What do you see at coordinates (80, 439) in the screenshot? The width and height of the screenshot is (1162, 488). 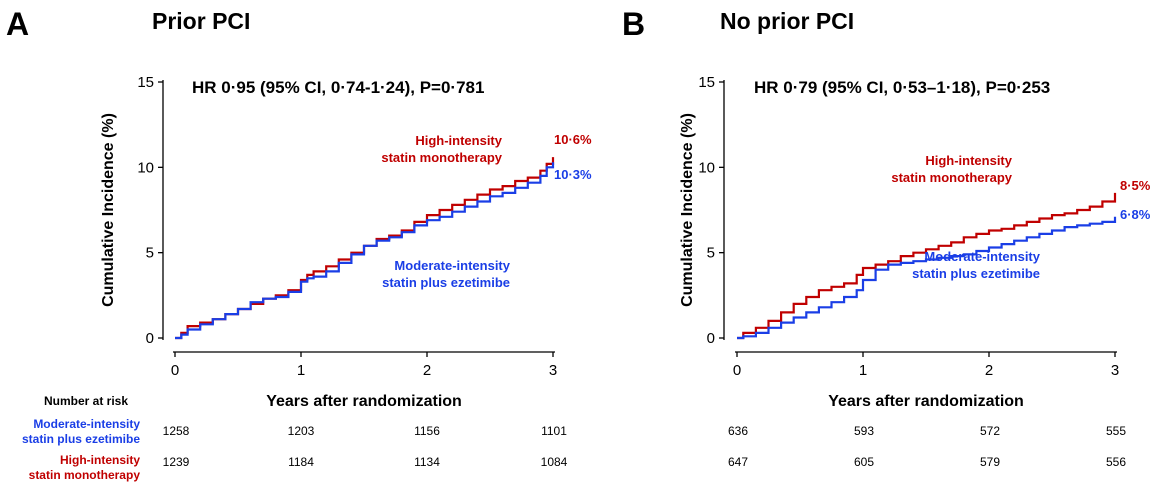 I see `risk-label-moderate-line2: statin plus ezetimibe` at bounding box center [80, 439].